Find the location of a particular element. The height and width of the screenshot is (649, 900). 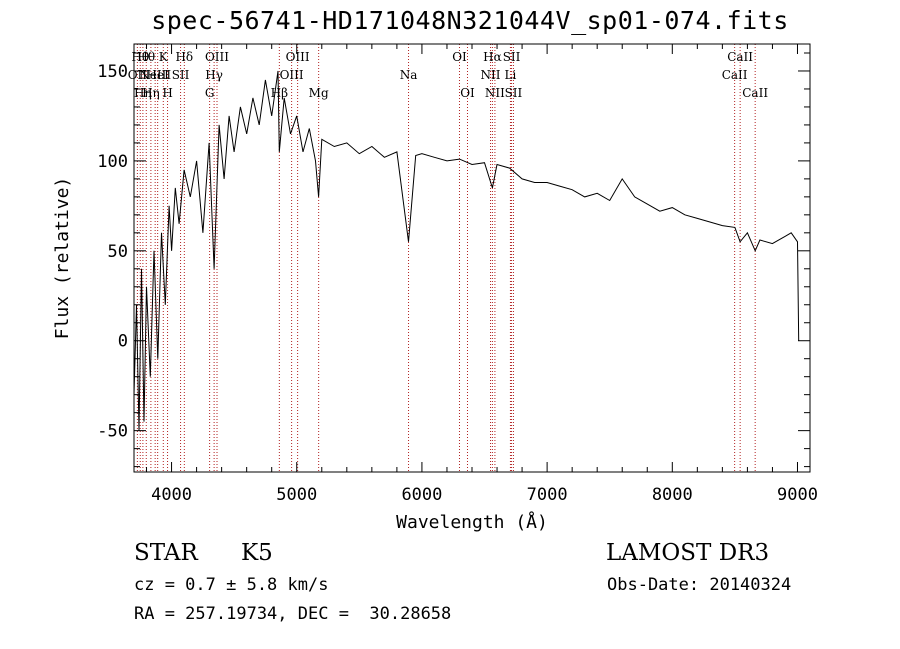

y-tick-label: 50 is located at coordinates (118, 252).